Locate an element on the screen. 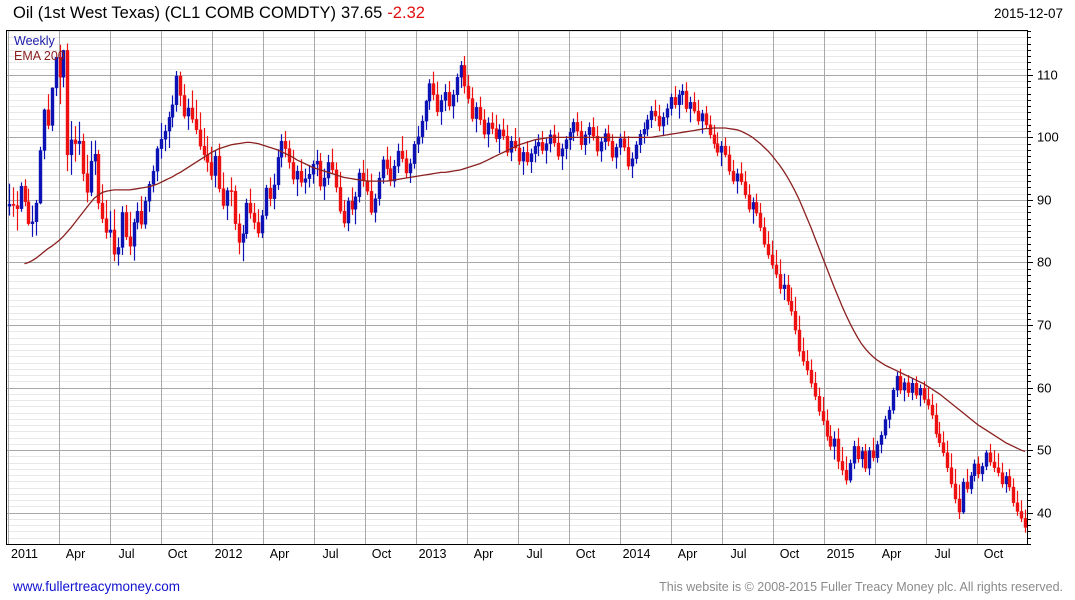 This screenshot has width=1075, height=600. y-axis-label: 70 is located at coordinates (1044, 325).